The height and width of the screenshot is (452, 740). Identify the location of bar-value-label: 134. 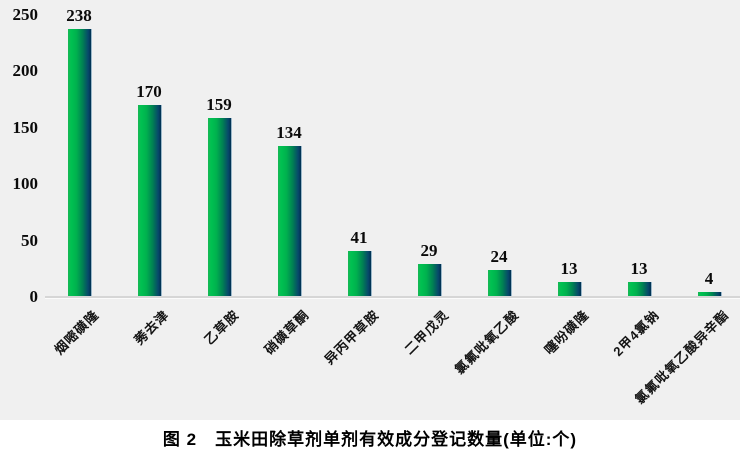
(289, 132).